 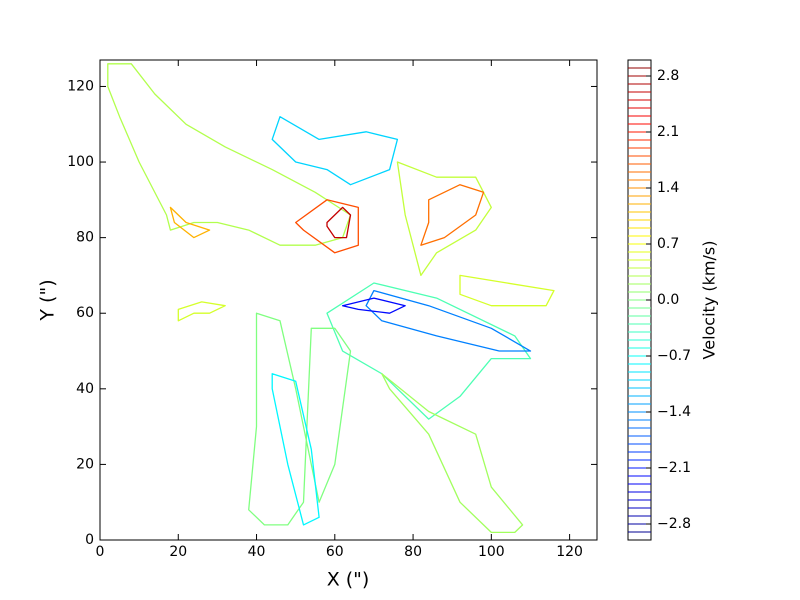 What do you see at coordinates (413, 552) in the screenshot?
I see `x-tick-label: 80` at bounding box center [413, 552].